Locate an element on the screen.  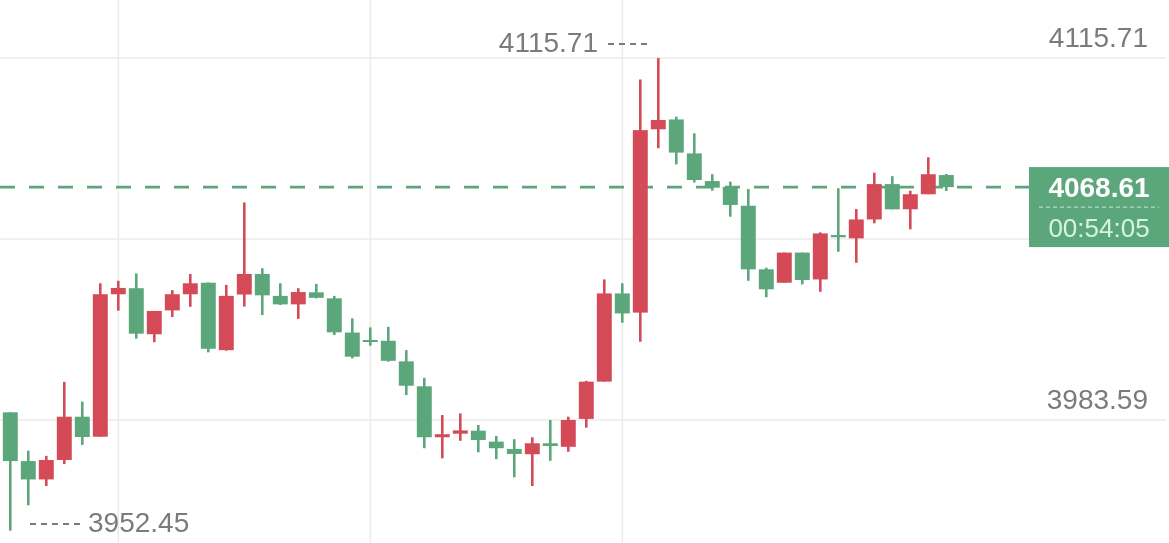
annotation: 3952.45 is located at coordinates (139, 522).